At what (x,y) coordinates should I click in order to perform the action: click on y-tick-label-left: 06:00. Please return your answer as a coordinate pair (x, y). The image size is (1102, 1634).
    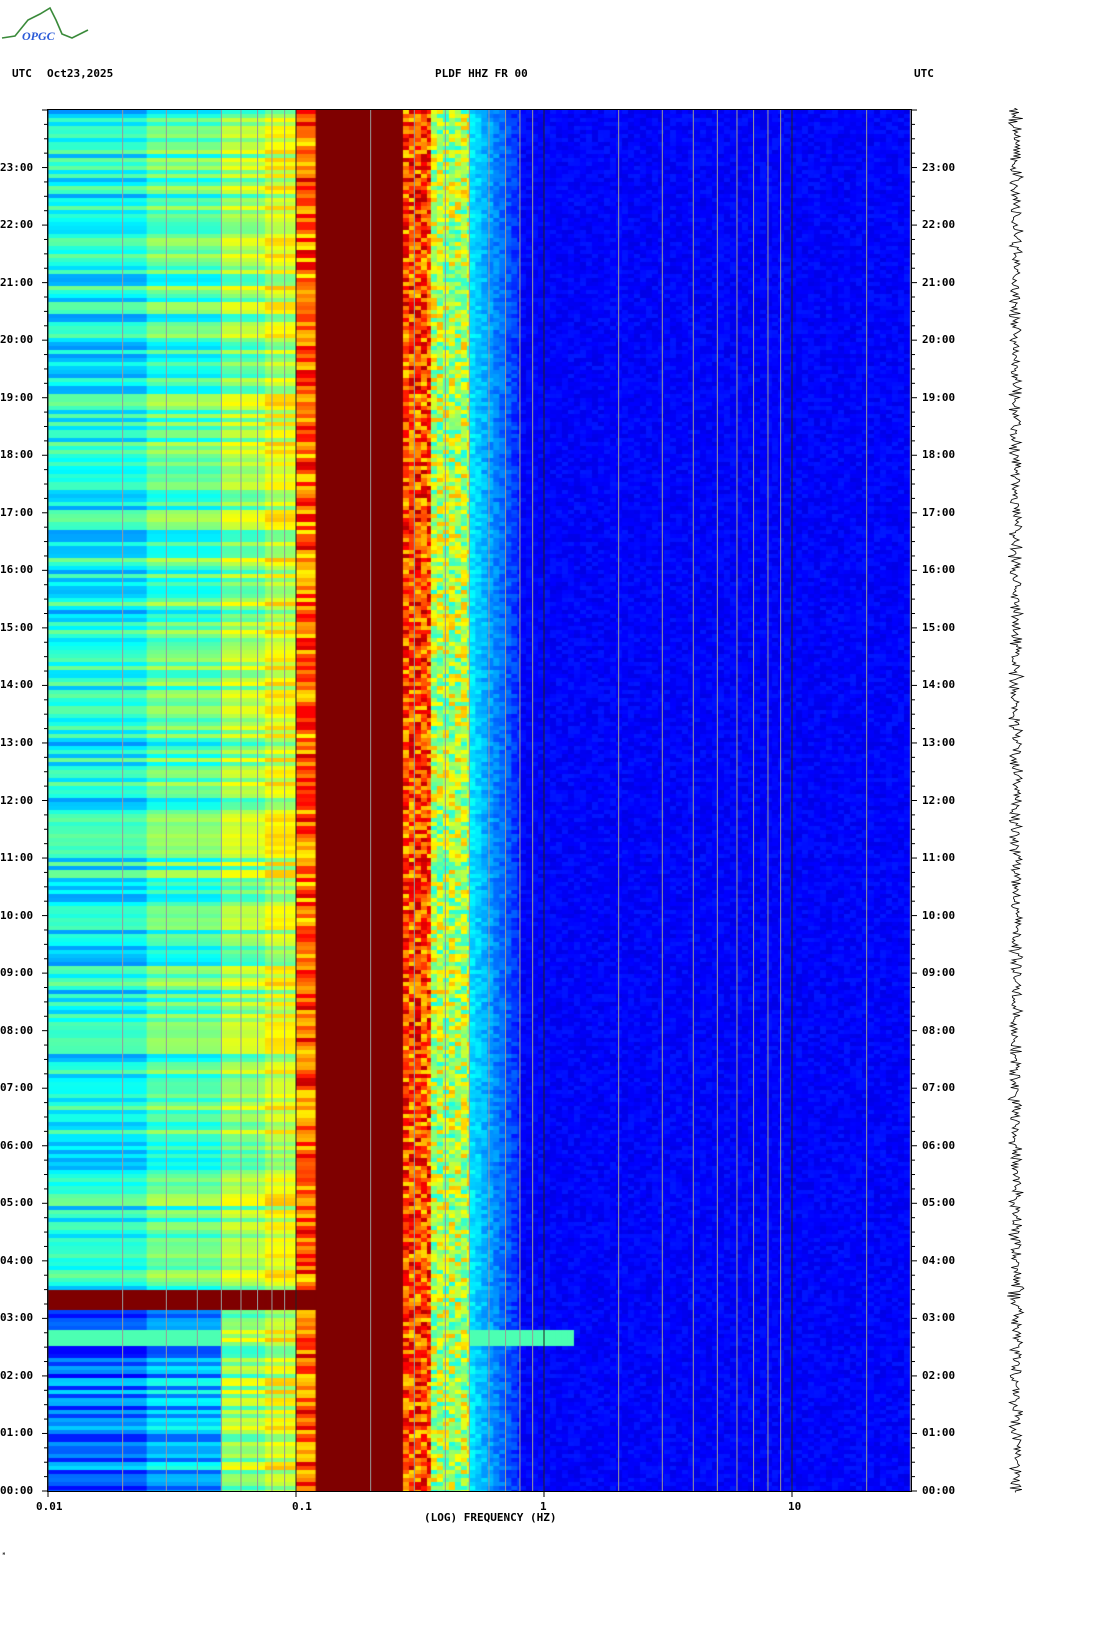
    Looking at the image, I should click on (17, 1145).